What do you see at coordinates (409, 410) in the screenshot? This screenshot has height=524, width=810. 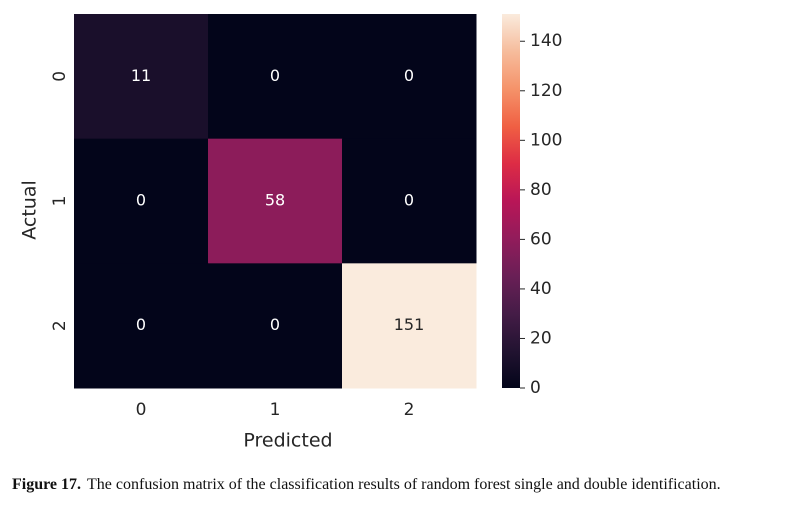 I see `x-tick-label: 2` at bounding box center [409, 410].